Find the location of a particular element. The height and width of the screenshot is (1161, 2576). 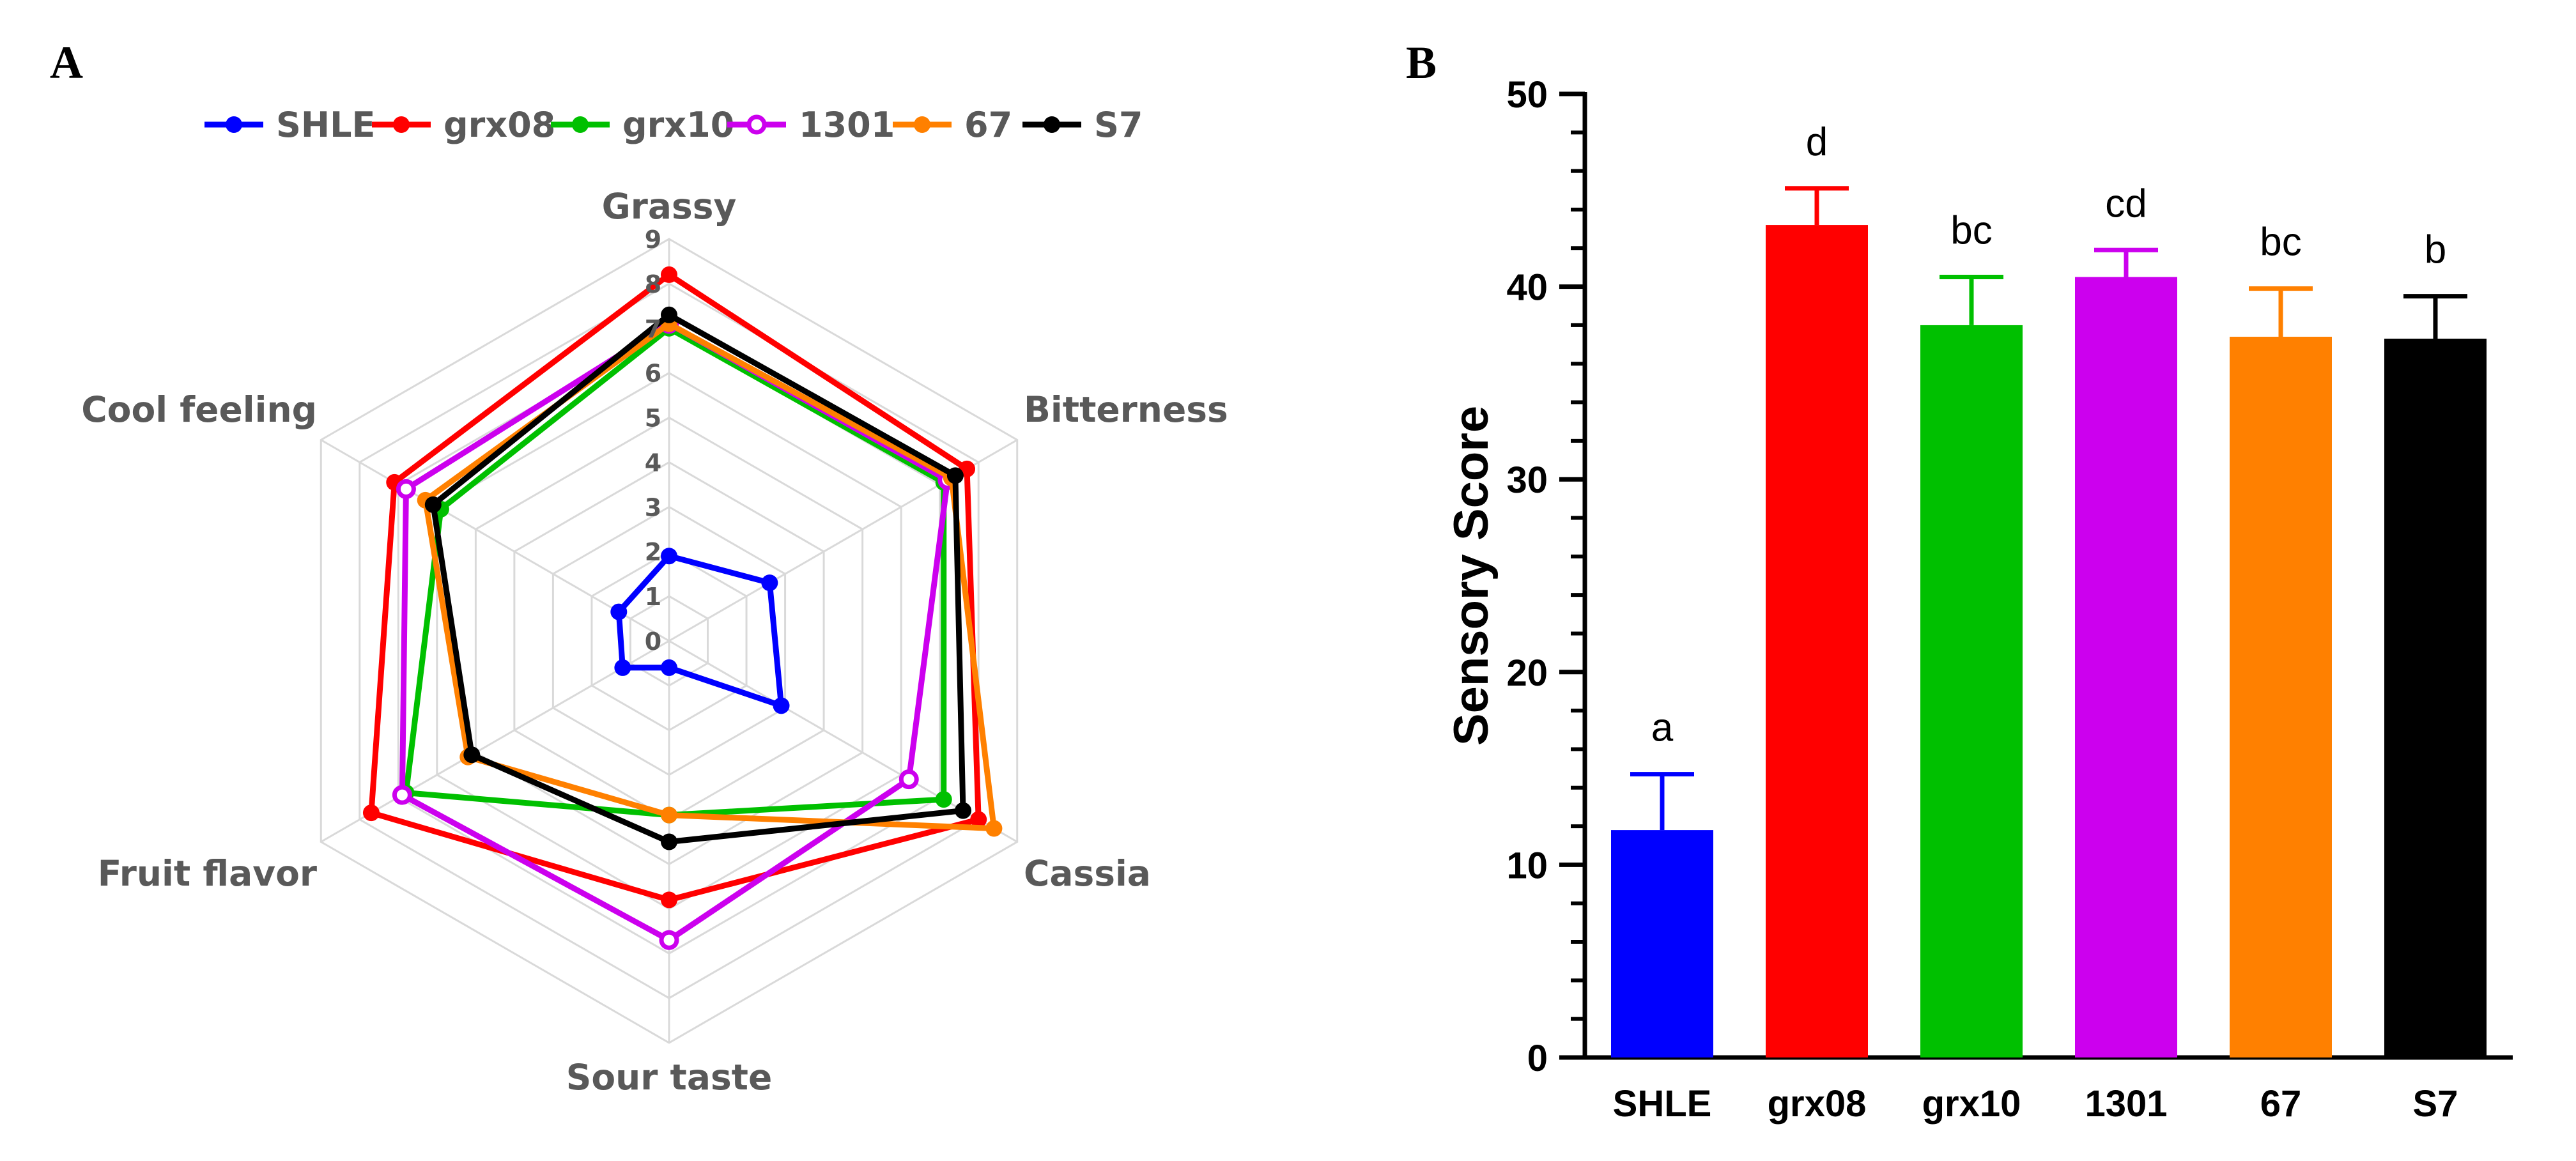

x-tick-label-s7: S7 is located at coordinates (2435, 1104).